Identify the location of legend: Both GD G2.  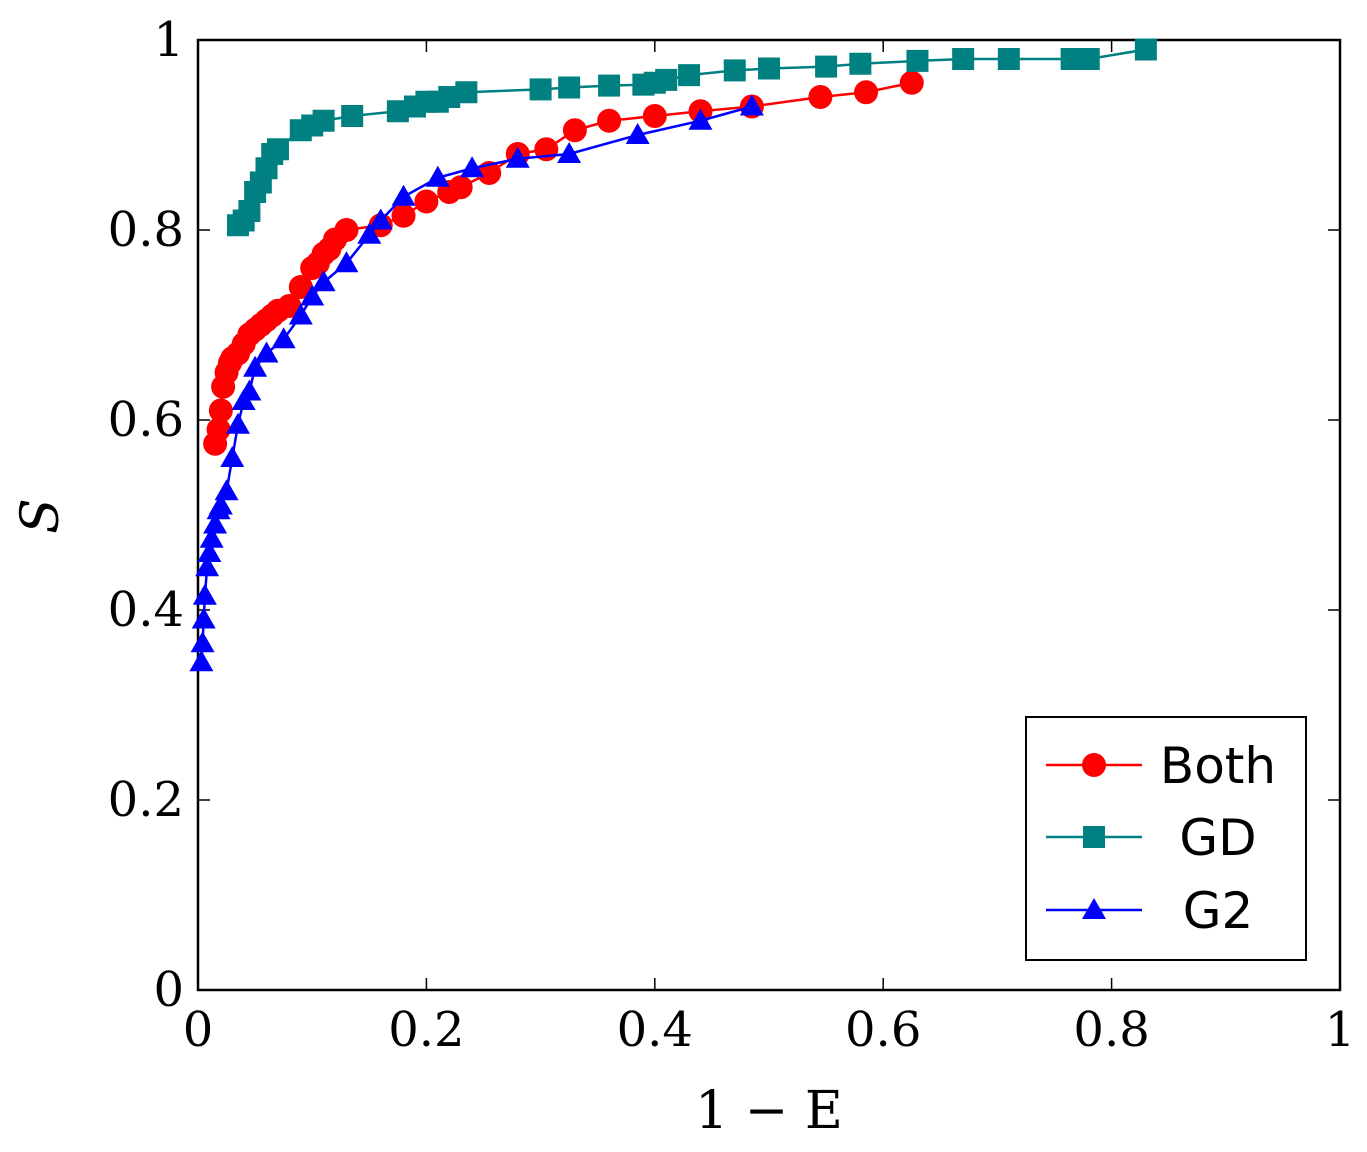
(1166, 838).